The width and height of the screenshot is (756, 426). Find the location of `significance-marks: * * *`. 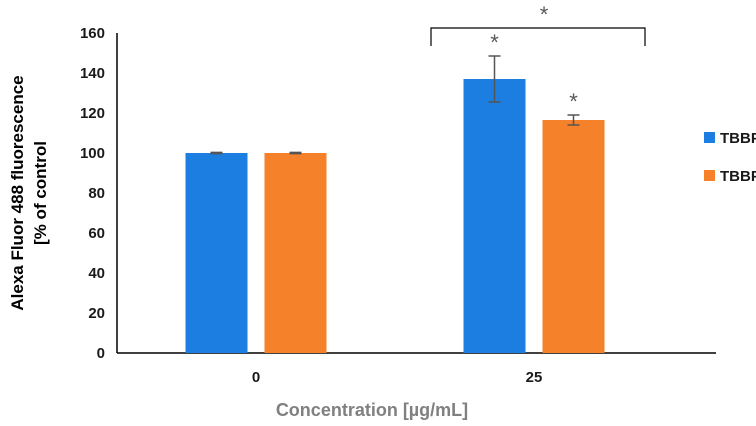

significance-marks: * * * is located at coordinates (538, 58).